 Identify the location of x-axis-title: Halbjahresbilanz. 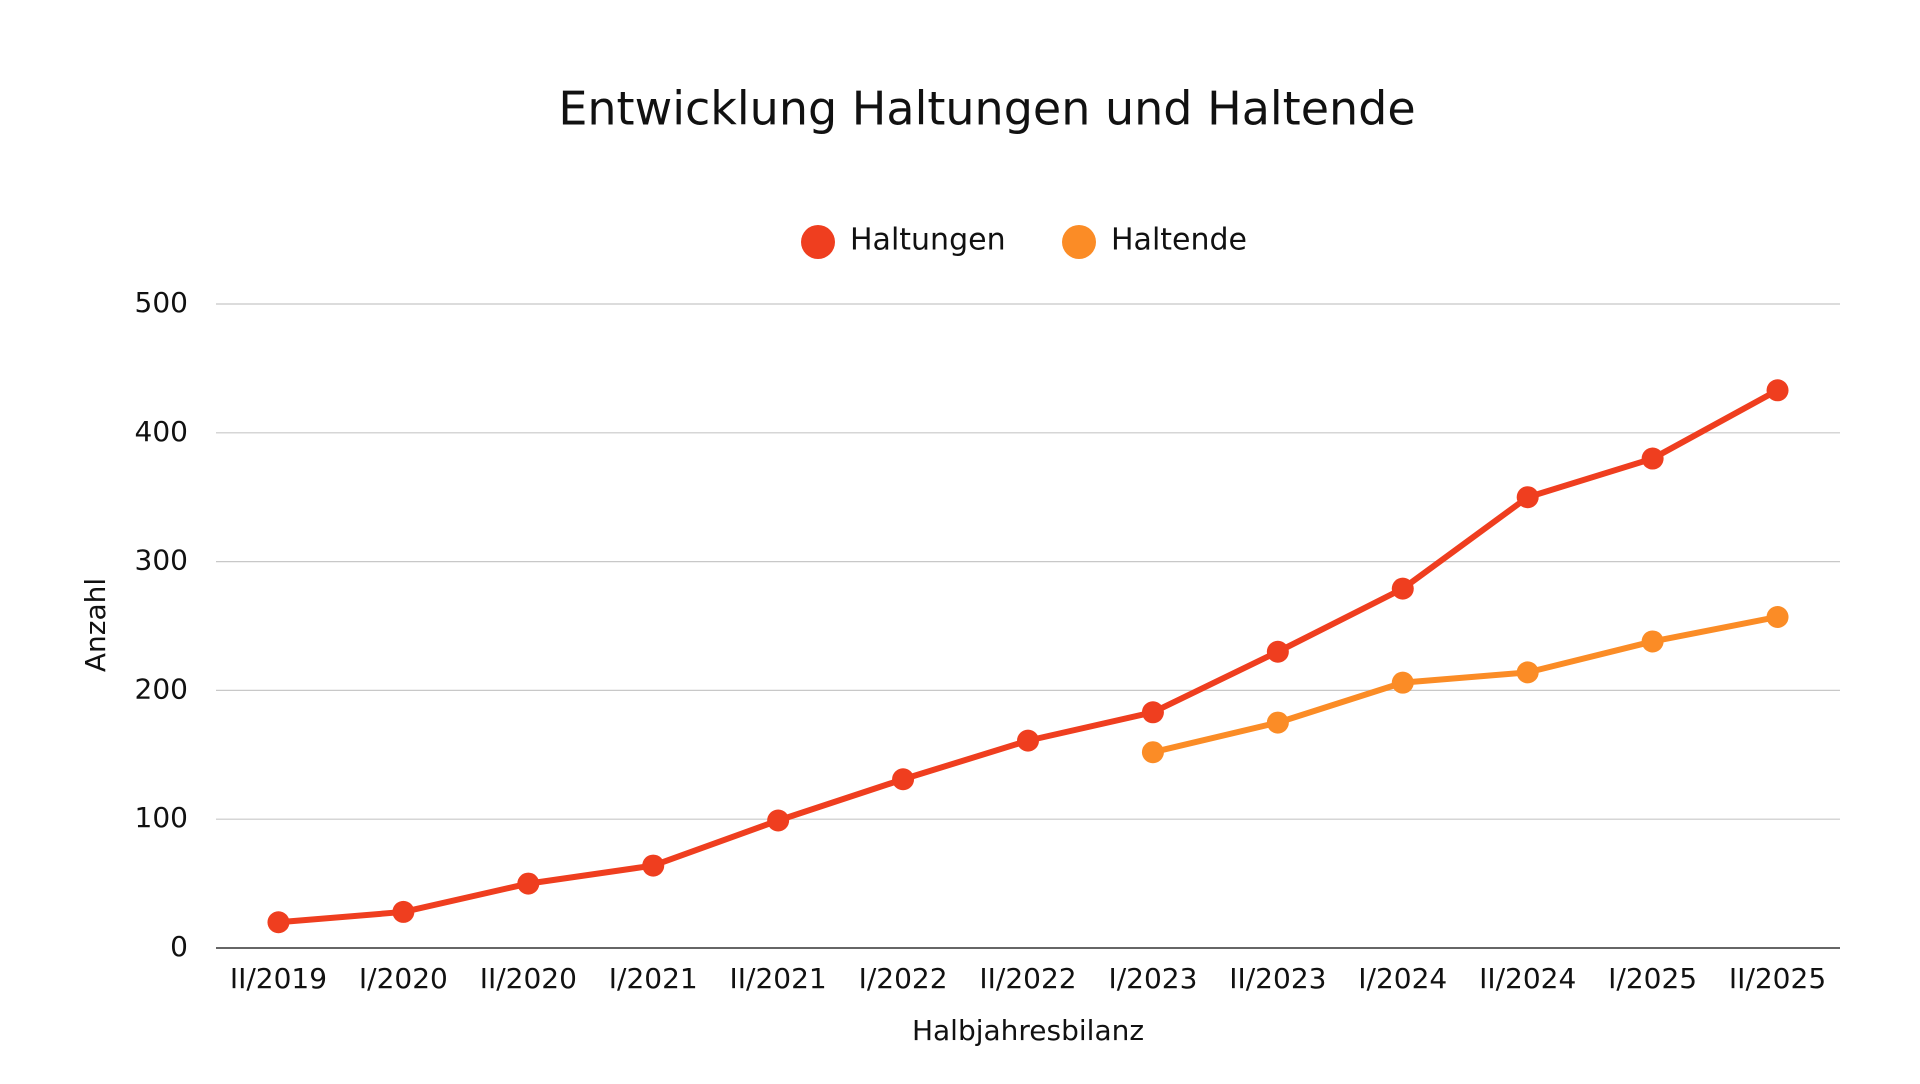
(1028, 1030).